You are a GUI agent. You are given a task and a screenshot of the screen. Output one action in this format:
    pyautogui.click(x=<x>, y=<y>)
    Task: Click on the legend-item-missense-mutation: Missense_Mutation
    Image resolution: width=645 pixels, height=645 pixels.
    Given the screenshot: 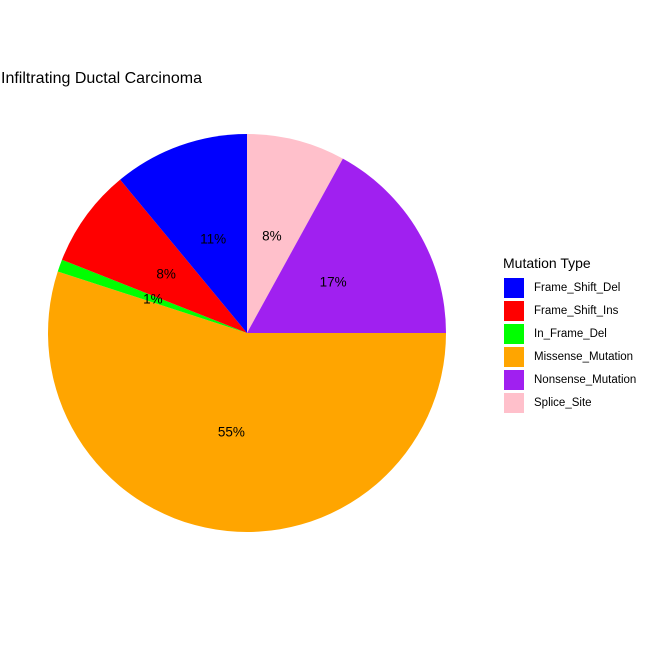 What is the action you would take?
    pyautogui.click(x=568, y=357)
    